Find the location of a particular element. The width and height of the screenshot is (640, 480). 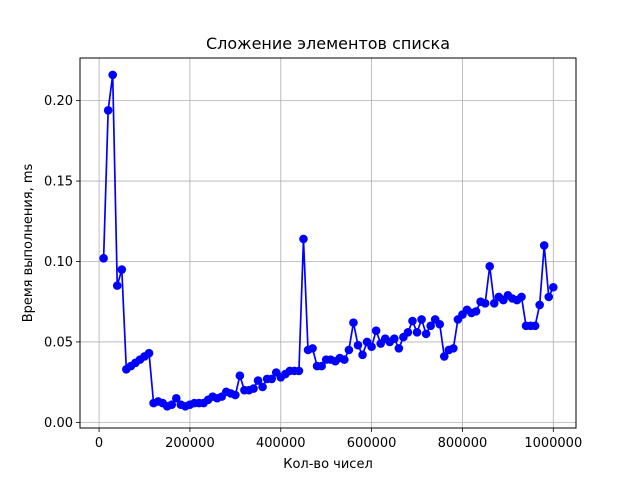

x-tick-label: 600000 is located at coordinates (372, 443).